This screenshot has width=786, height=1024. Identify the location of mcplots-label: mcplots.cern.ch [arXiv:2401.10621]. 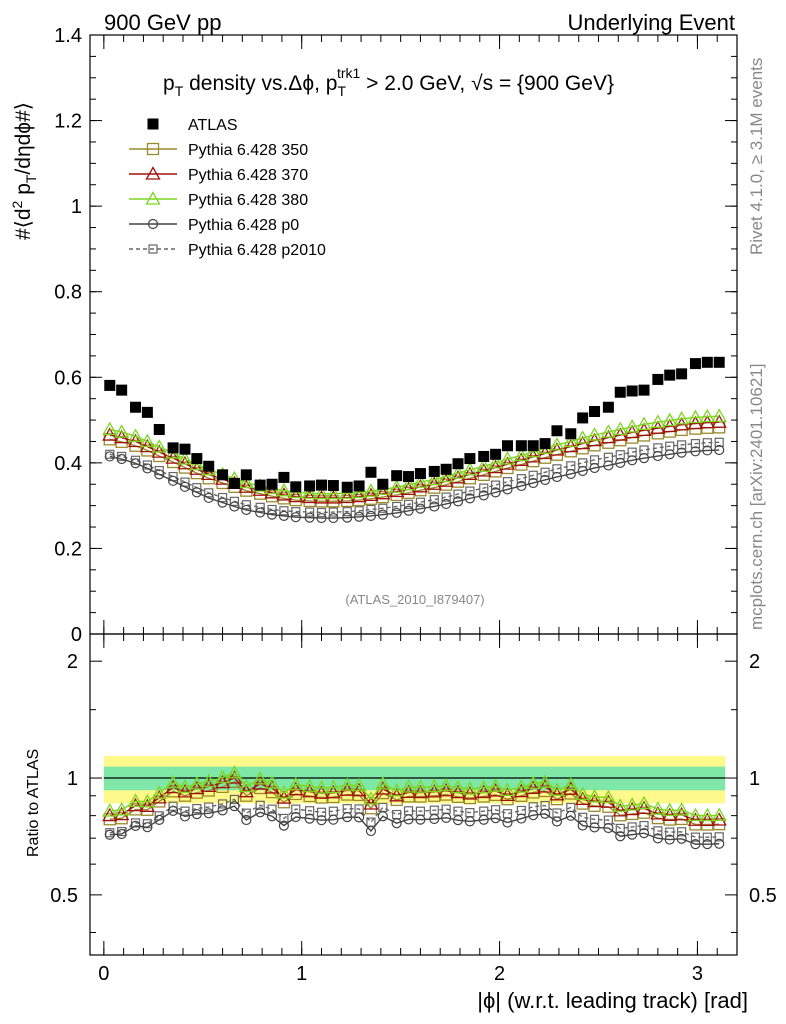
(756, 497).